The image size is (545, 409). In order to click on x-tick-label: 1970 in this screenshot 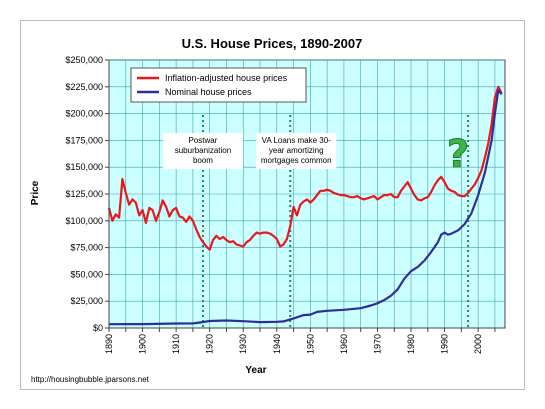, I will do `click(377, 344)`.